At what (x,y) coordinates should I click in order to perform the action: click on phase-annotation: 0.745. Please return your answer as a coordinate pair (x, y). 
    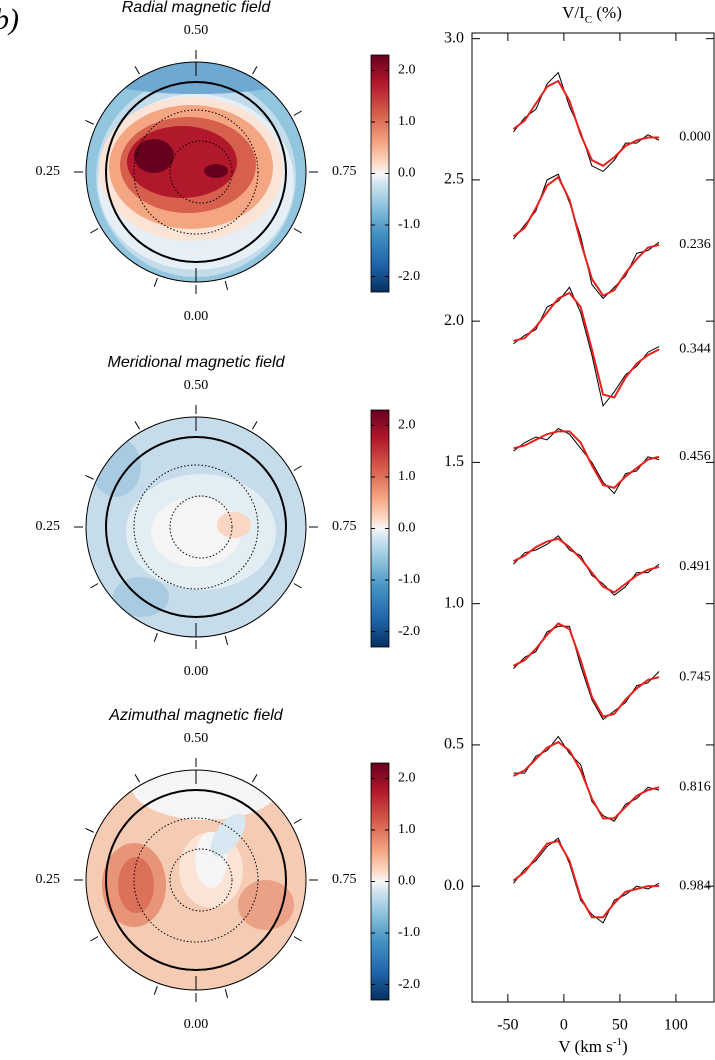
    Looking at the image, I should click on (695, 676).